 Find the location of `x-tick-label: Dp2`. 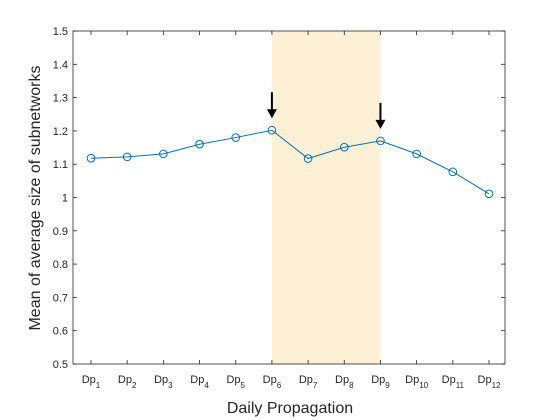

x-tick-label: Dp2 is located at coordinates (127, 382).